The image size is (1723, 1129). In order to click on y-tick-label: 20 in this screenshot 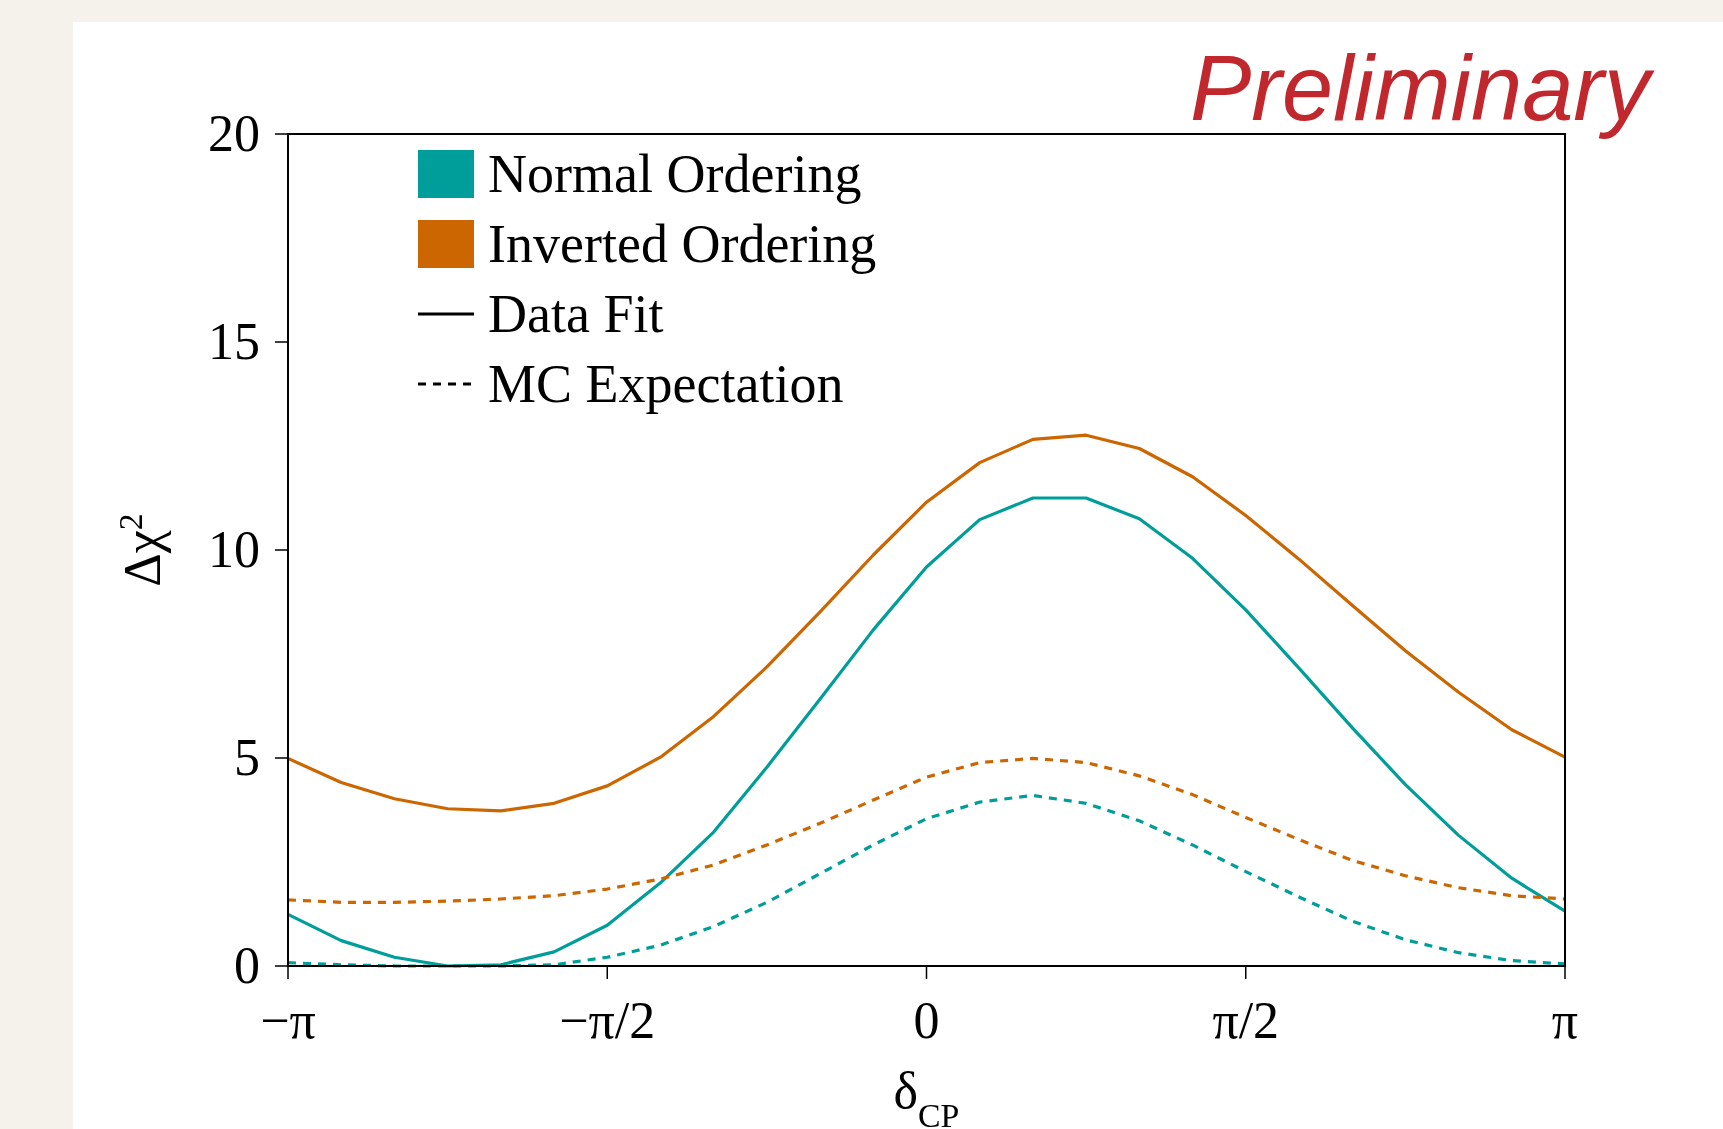, I will do `click(234, 133)`.